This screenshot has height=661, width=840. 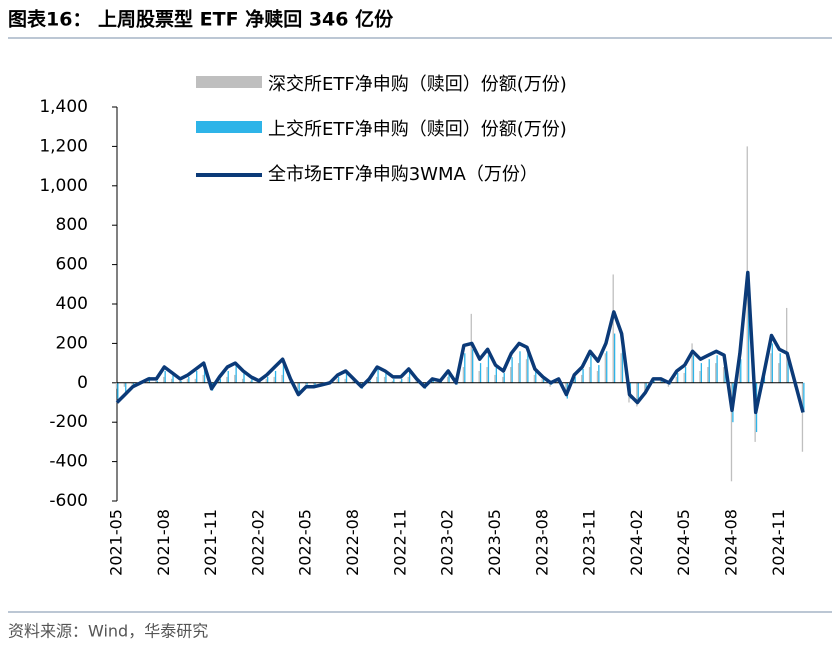 What do you see at coordinates (108, 631) in the screenshot?
I see `source: 资料来源：Wind，华泰研究` at bounding box center [108, 631].